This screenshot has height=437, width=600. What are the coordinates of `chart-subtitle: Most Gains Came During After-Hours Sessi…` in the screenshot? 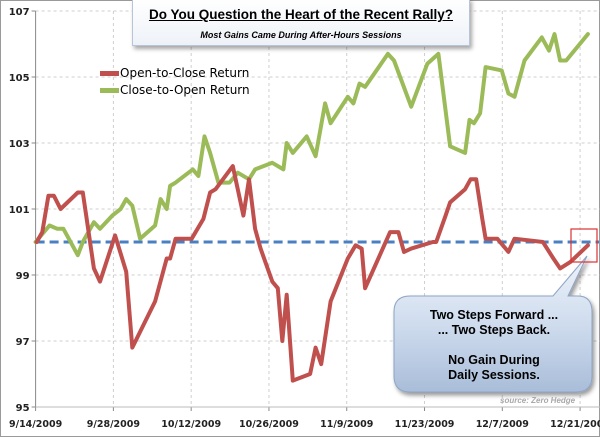 It's located at (301, 35).